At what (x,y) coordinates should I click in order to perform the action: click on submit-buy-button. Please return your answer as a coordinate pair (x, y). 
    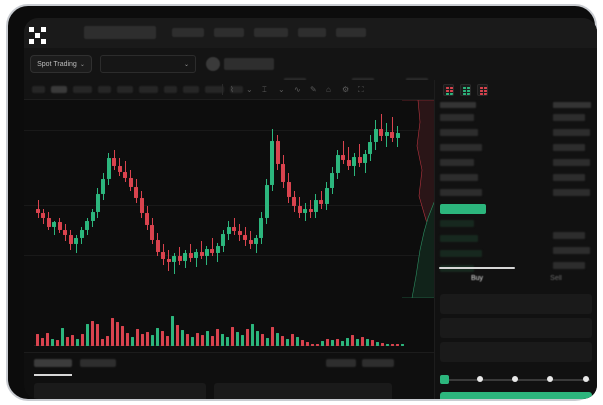
    Looking at the image, I should click on (516, 395).